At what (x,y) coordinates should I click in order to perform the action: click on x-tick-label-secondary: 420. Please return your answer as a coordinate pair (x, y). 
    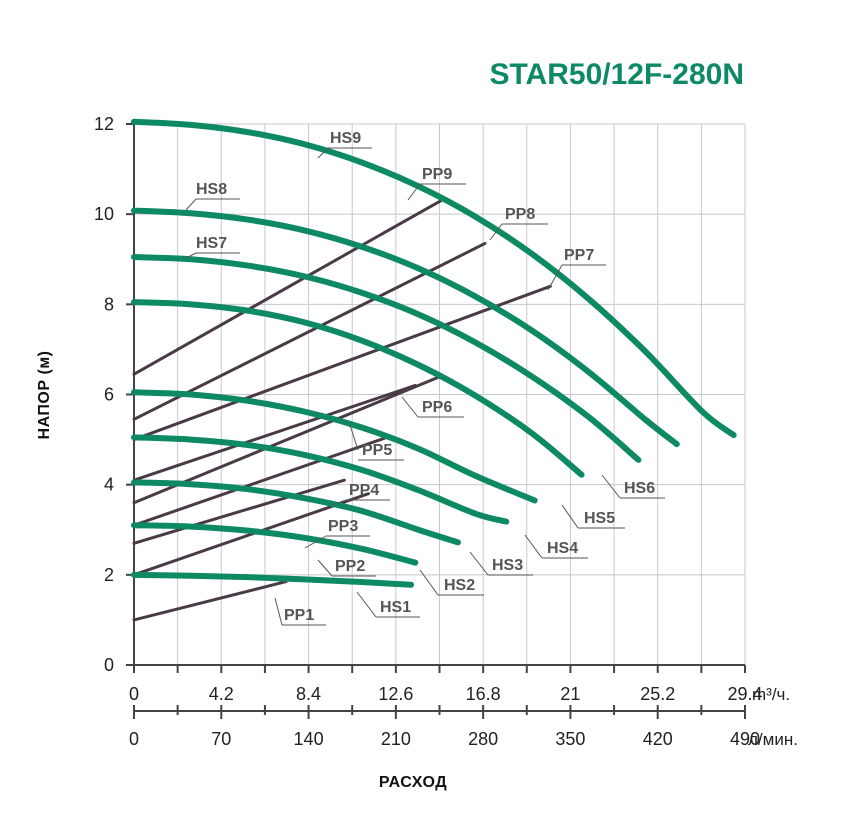
    Looking at the image, I should click on (658, 739).